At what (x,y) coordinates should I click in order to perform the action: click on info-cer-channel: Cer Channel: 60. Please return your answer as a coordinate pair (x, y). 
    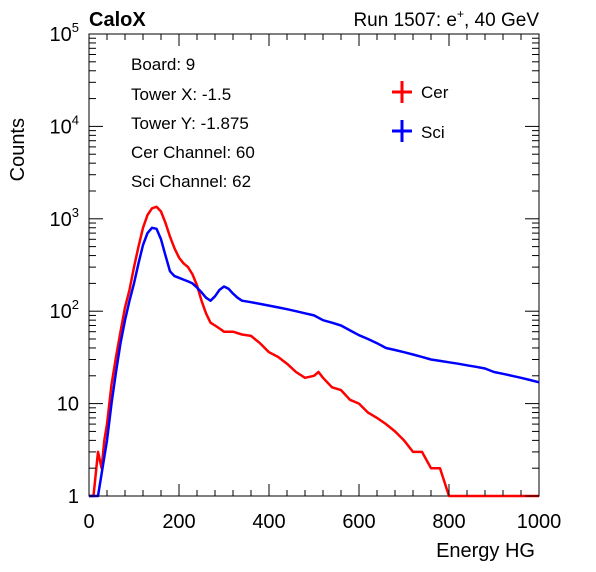
    Looking at the image, I should click on (193, 152).